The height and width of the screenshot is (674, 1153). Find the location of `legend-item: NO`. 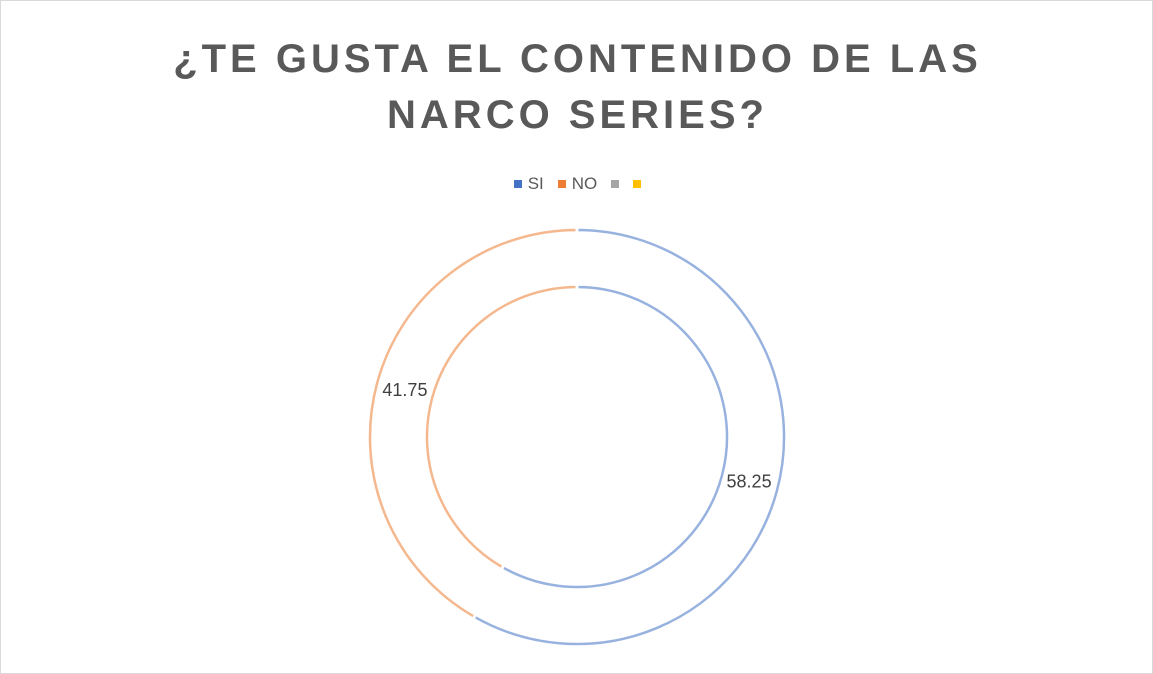

legend-item: NO is located at coordinates (577, 184).